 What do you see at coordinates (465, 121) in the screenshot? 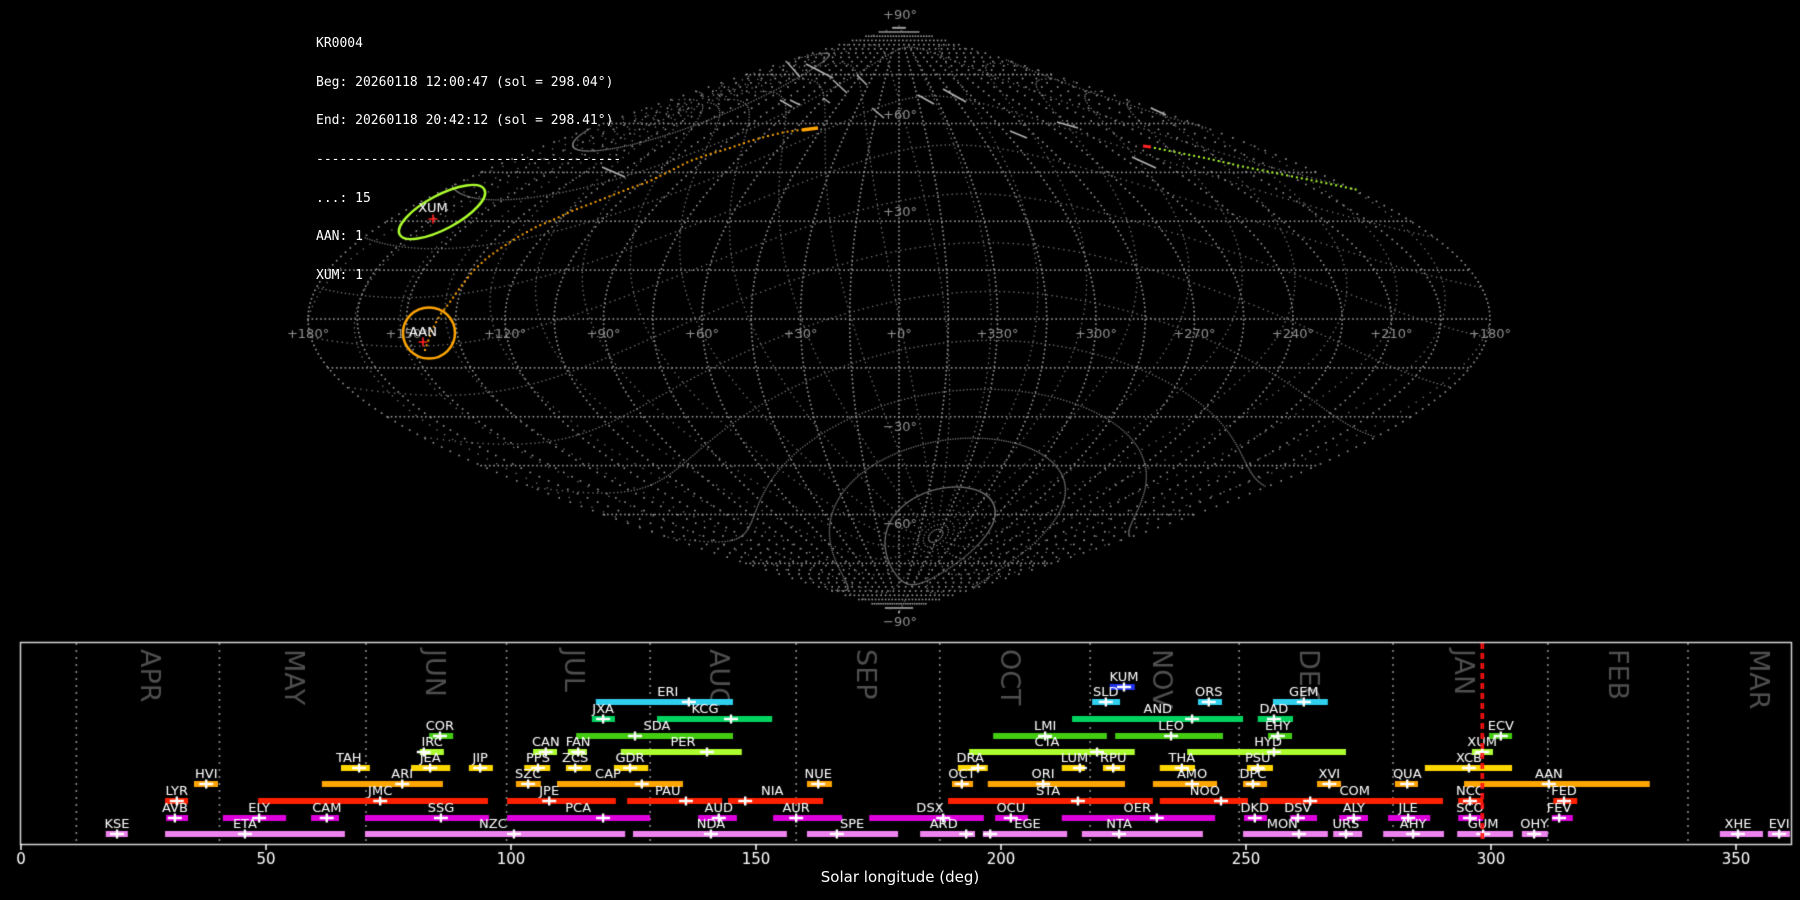
I see `end-time: End: 20260118 20:42:12 (sol = 298.41°)` at bounding box center [465, 121].